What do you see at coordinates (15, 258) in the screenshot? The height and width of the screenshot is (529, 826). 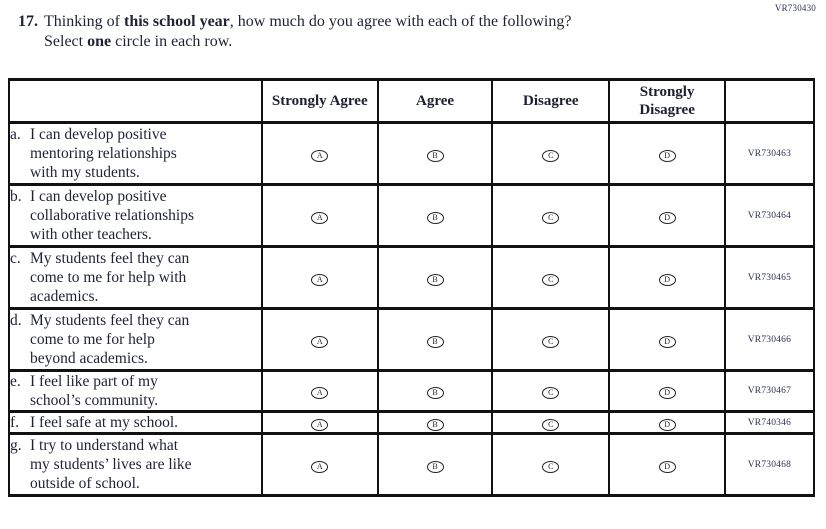 I see `row-letter: c.` at bounding box center [15, 258].